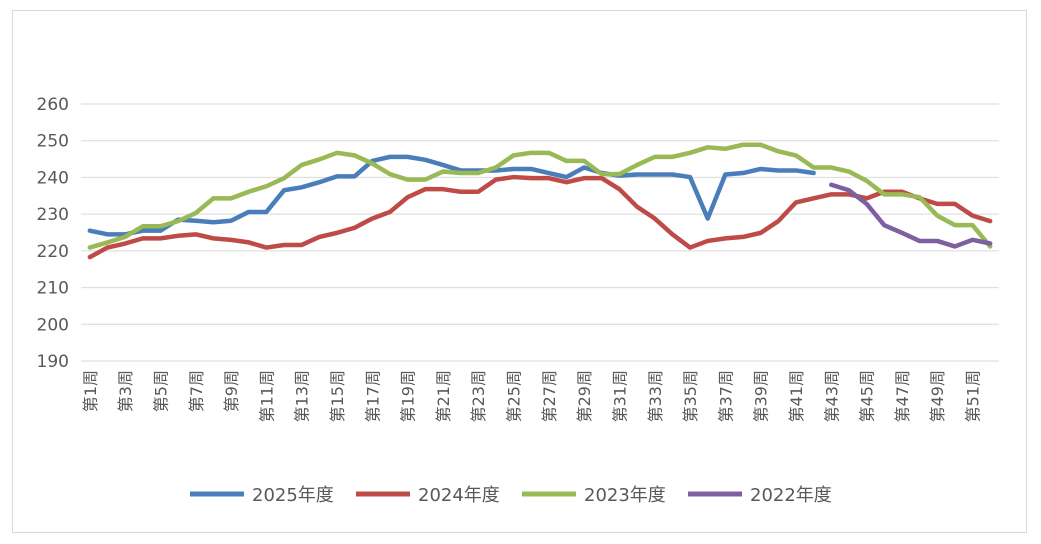  What do you see at coordinates (408, 396) in the screenshot?
I see `x-tick-label: 第19周` at bounding box center [408, 396].